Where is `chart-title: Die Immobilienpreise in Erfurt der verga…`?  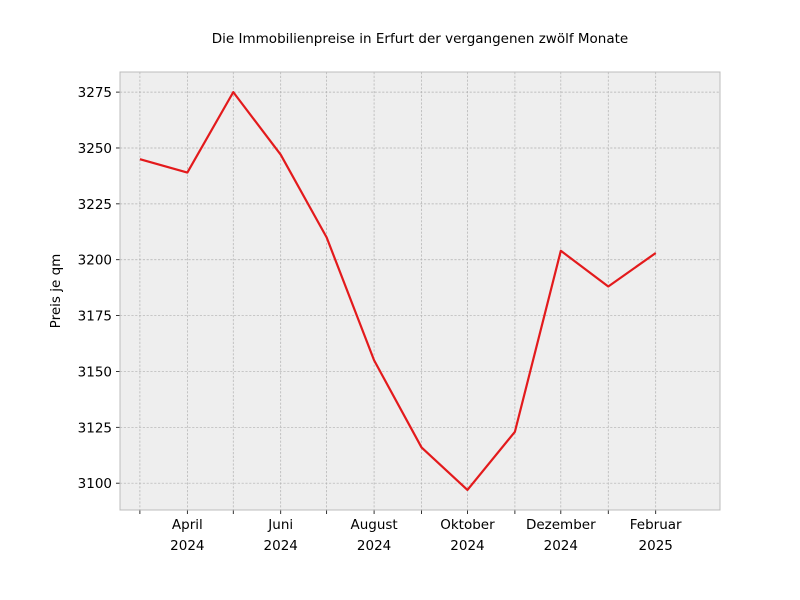 chart-title: Die Immobilienpreise in Erfurt der verga… is located at coordinates (420, 39).